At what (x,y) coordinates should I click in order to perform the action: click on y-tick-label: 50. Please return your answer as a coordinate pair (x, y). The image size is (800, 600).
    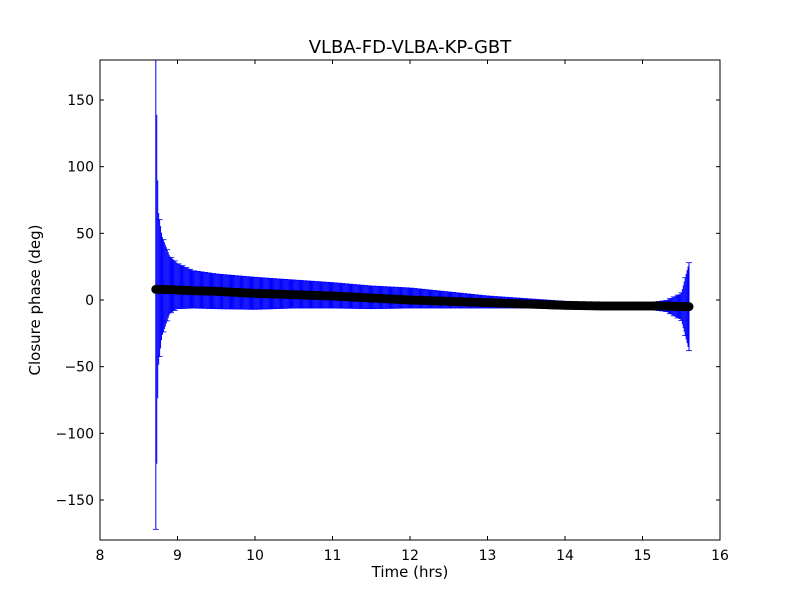
    Looking at the image, I should click on (85, 234).